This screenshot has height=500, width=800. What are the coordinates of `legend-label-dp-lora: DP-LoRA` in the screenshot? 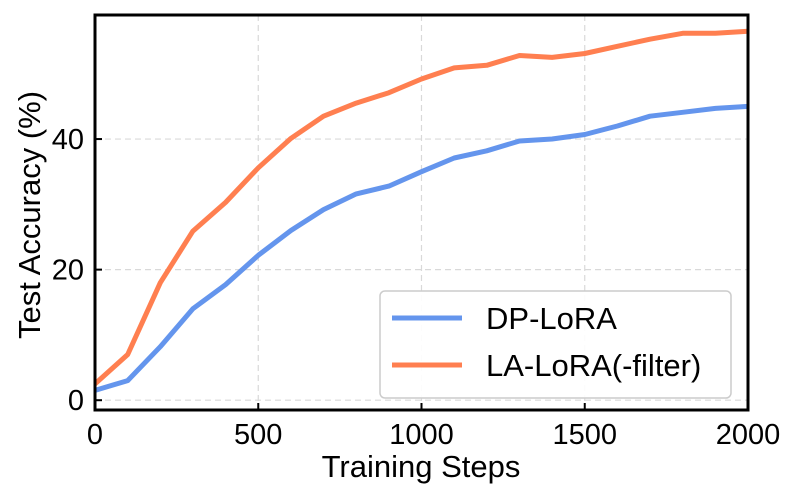 It's located at (551, 318).